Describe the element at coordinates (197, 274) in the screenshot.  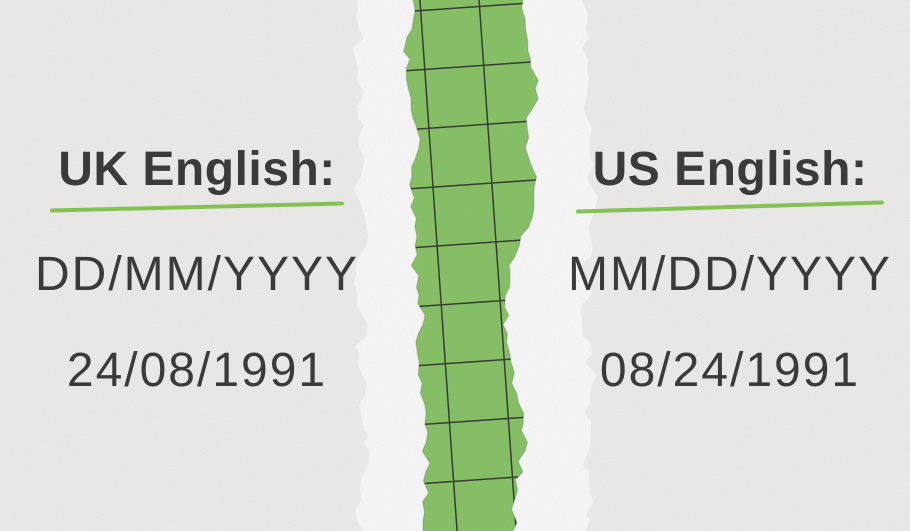
I see `uk-date-format: DD/MM/YYYY` at that location.